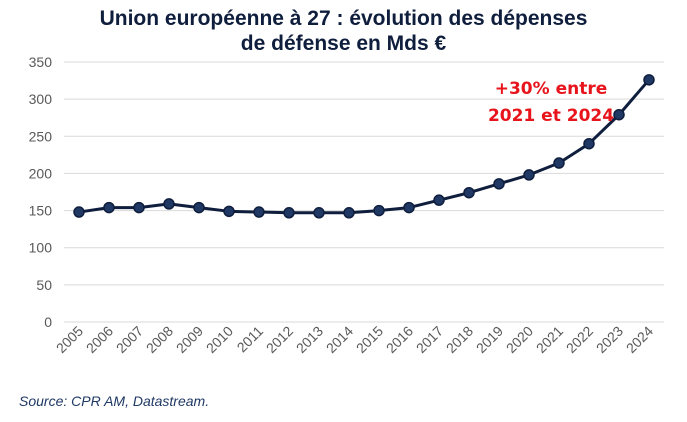 The width and height of the screenshot is (687, 422). What do you see at coordinates (114, 401) in the screenshot?
I see `source-note: Source: CPR AM, Datastream.` at bounding box center [114, 401].